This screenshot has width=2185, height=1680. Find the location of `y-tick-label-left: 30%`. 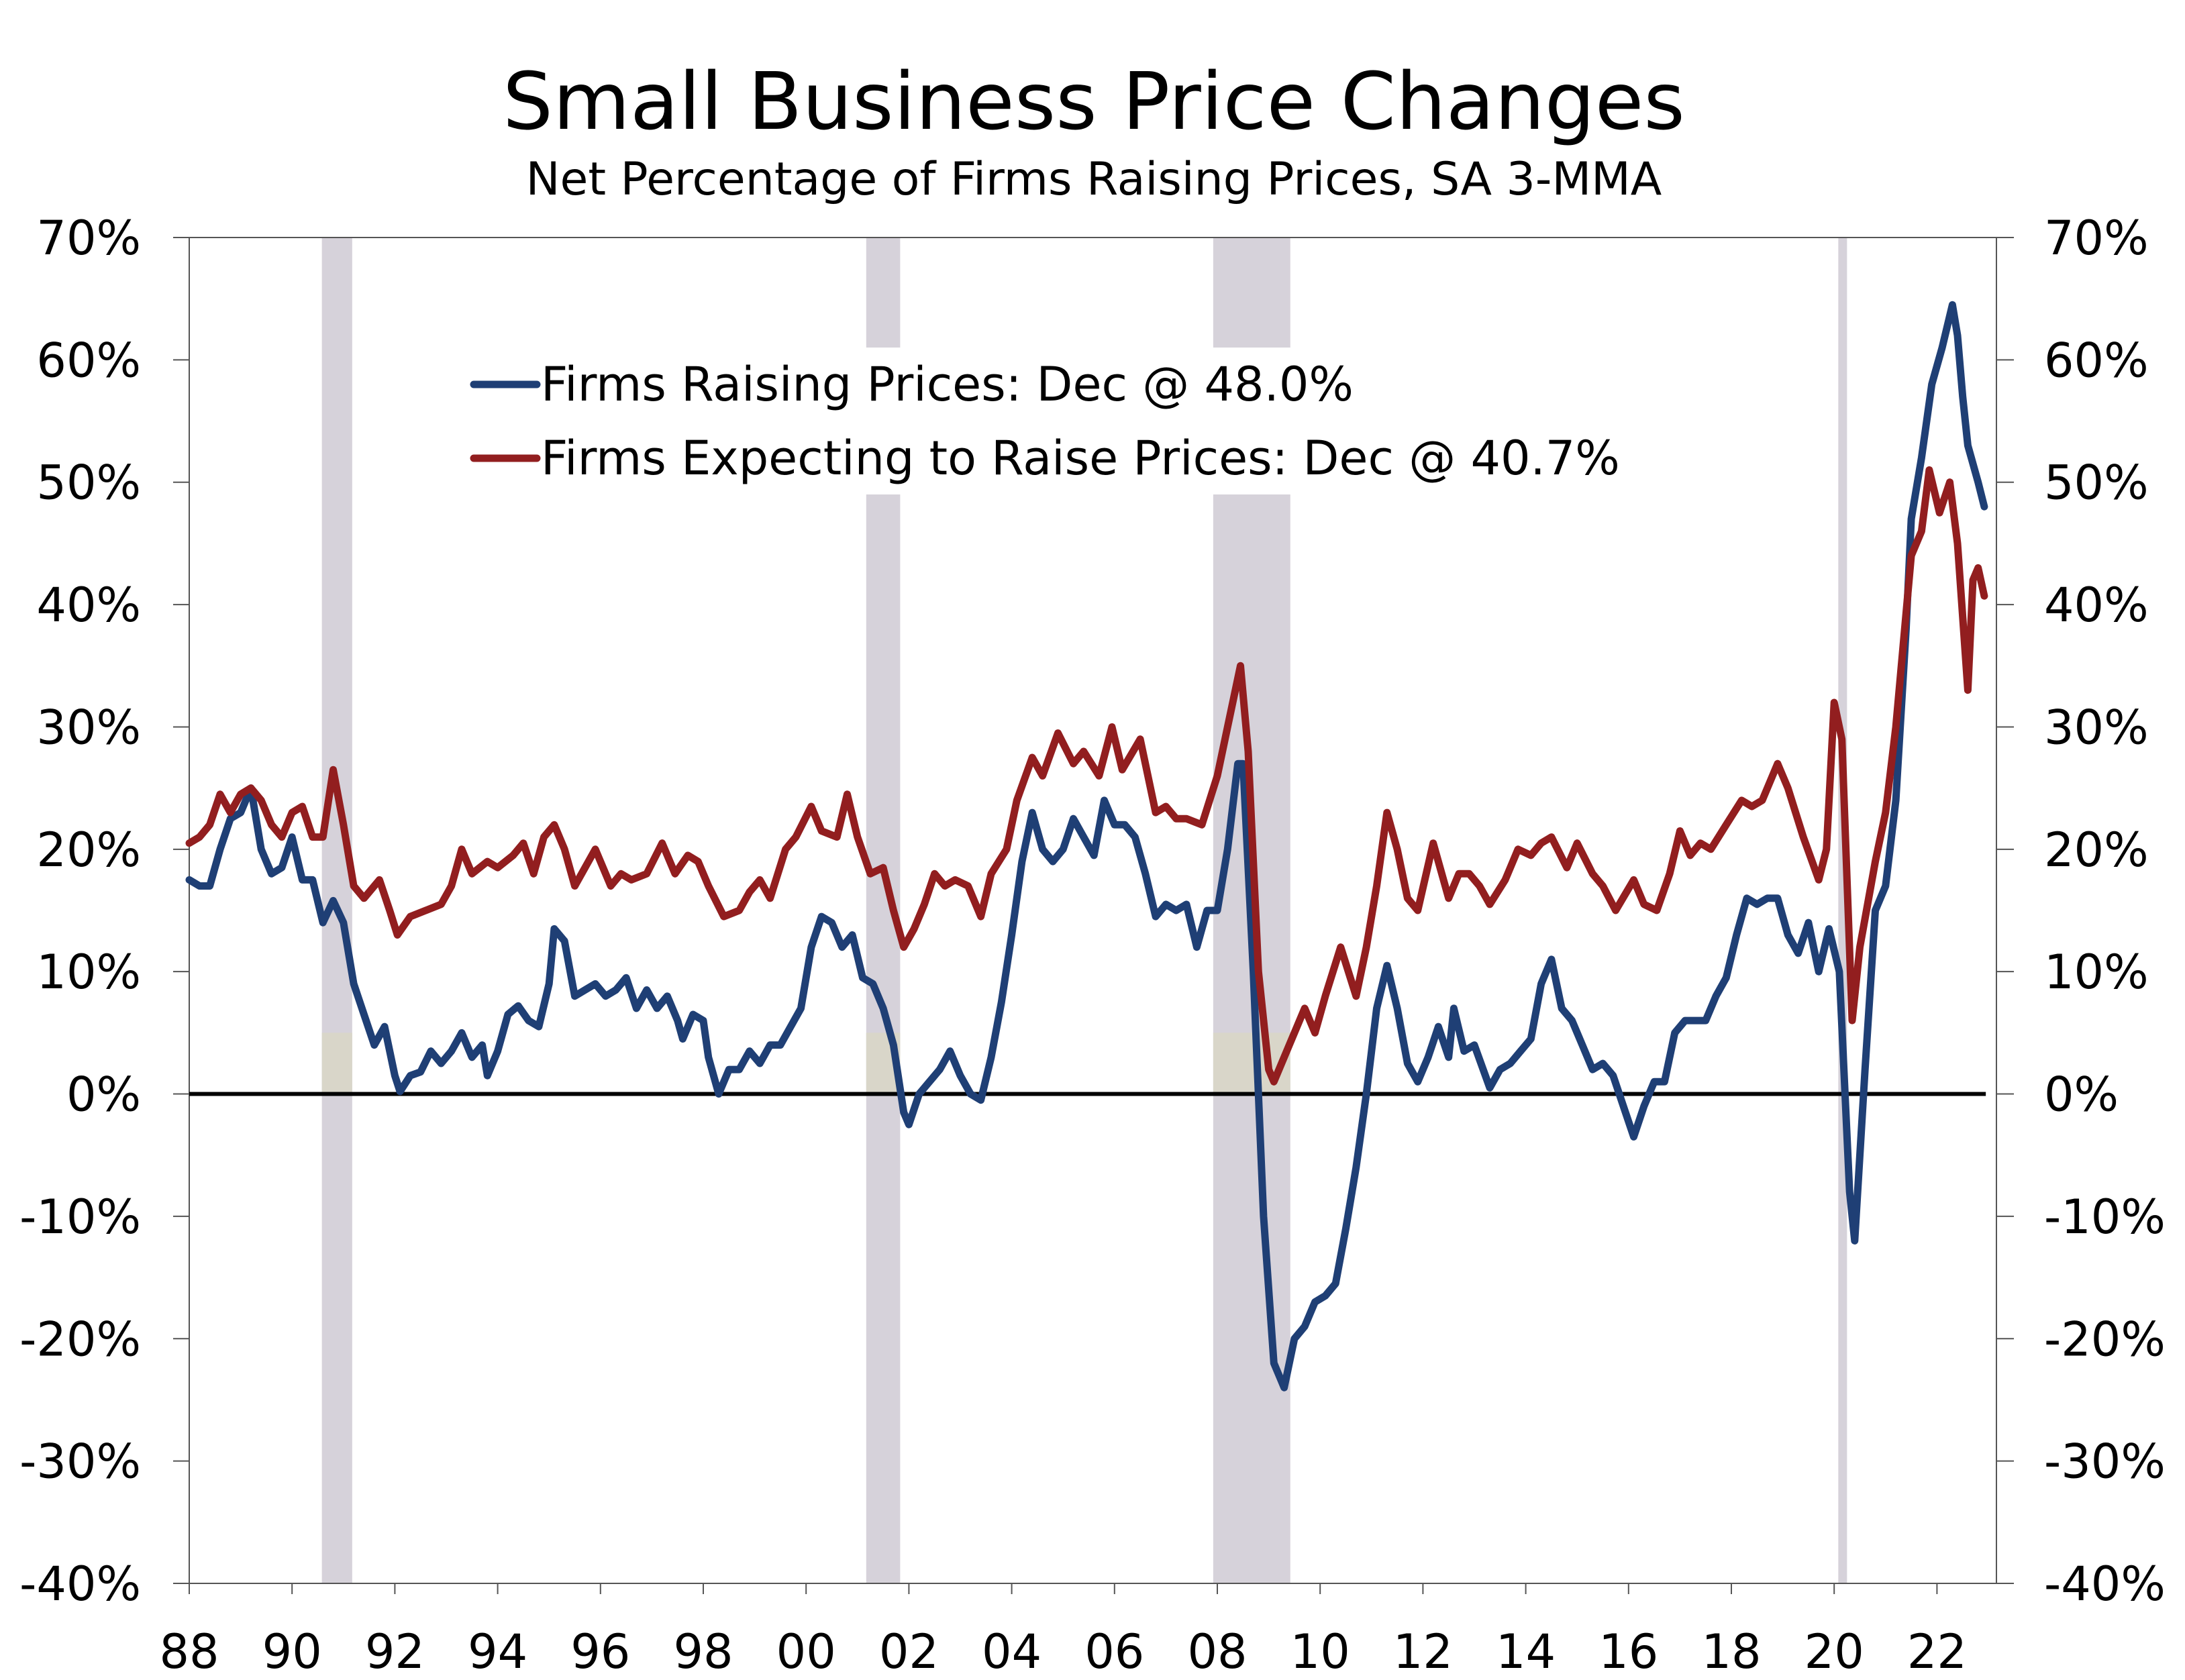

y-tick-label-left: 30% is located at coordinates (88, 728).